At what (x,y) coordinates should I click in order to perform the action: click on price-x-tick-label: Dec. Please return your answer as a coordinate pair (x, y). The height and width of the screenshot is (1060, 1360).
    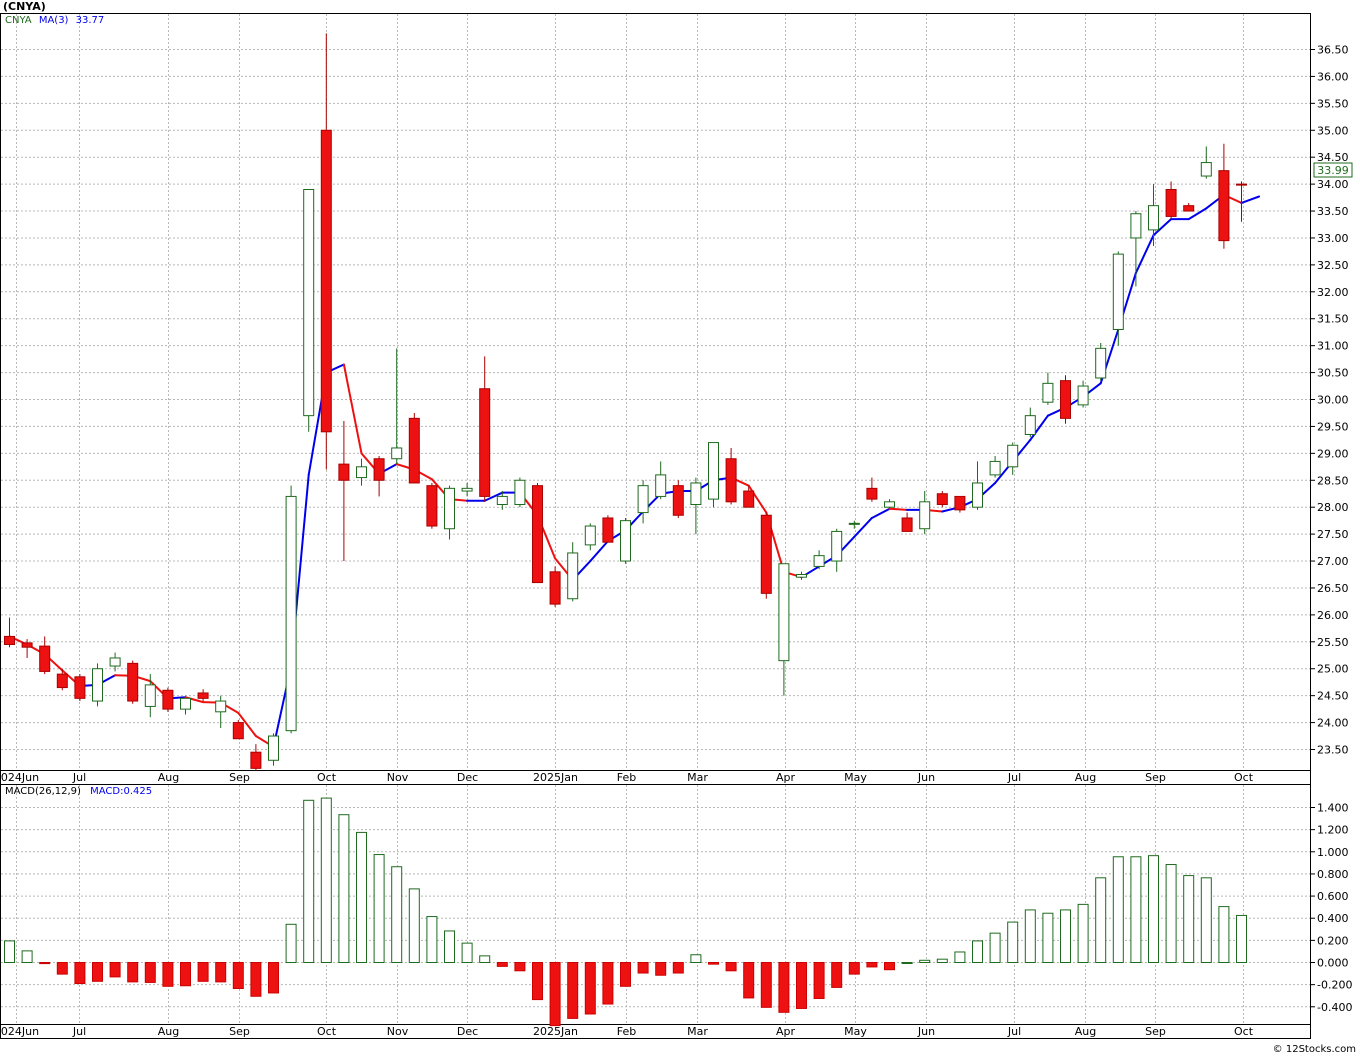
    Looking at the image, I should click on (467, 777).